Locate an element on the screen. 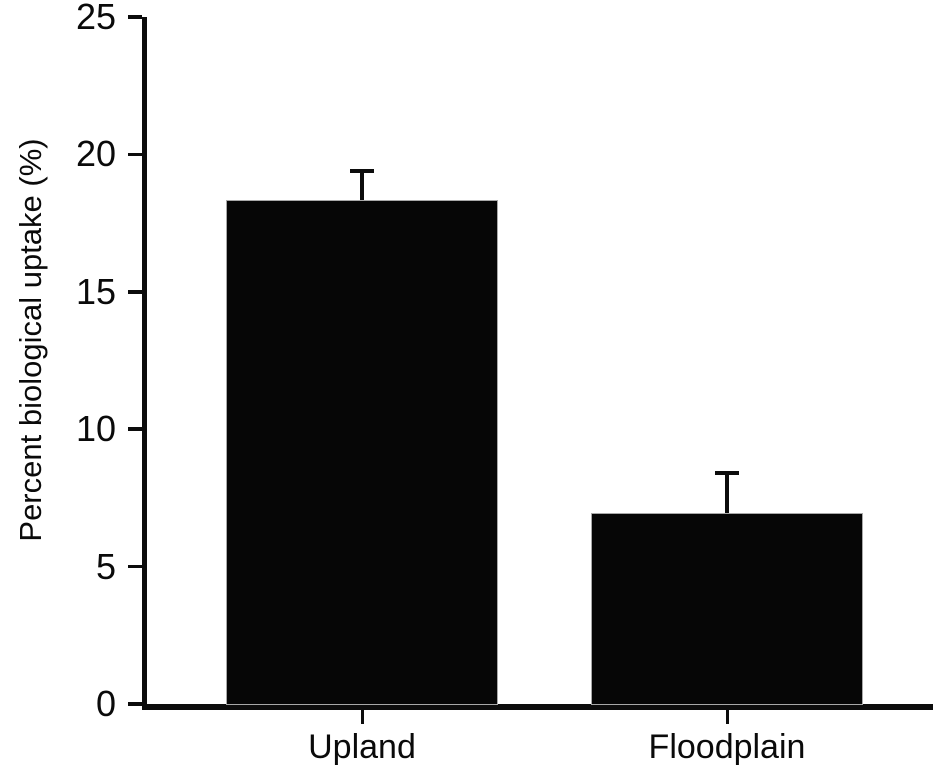 Image resolution: width=933 pixels, height=773 pixels. y-axis-tick-label-10: 10 is located at coordinates (95, 429).